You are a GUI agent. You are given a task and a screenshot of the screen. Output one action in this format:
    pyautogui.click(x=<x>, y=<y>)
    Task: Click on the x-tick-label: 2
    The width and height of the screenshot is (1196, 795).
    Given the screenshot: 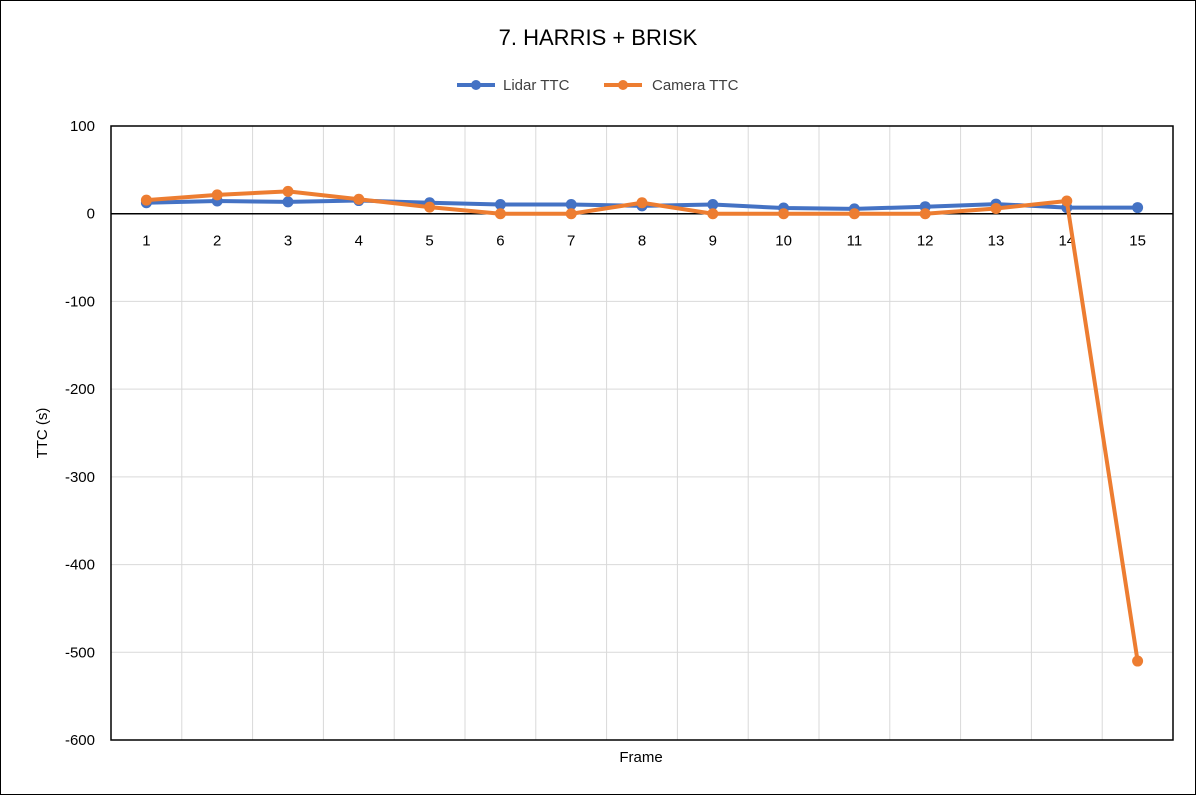 What is the action you would take?
    pyautogui.click(x=217, y=241)
    